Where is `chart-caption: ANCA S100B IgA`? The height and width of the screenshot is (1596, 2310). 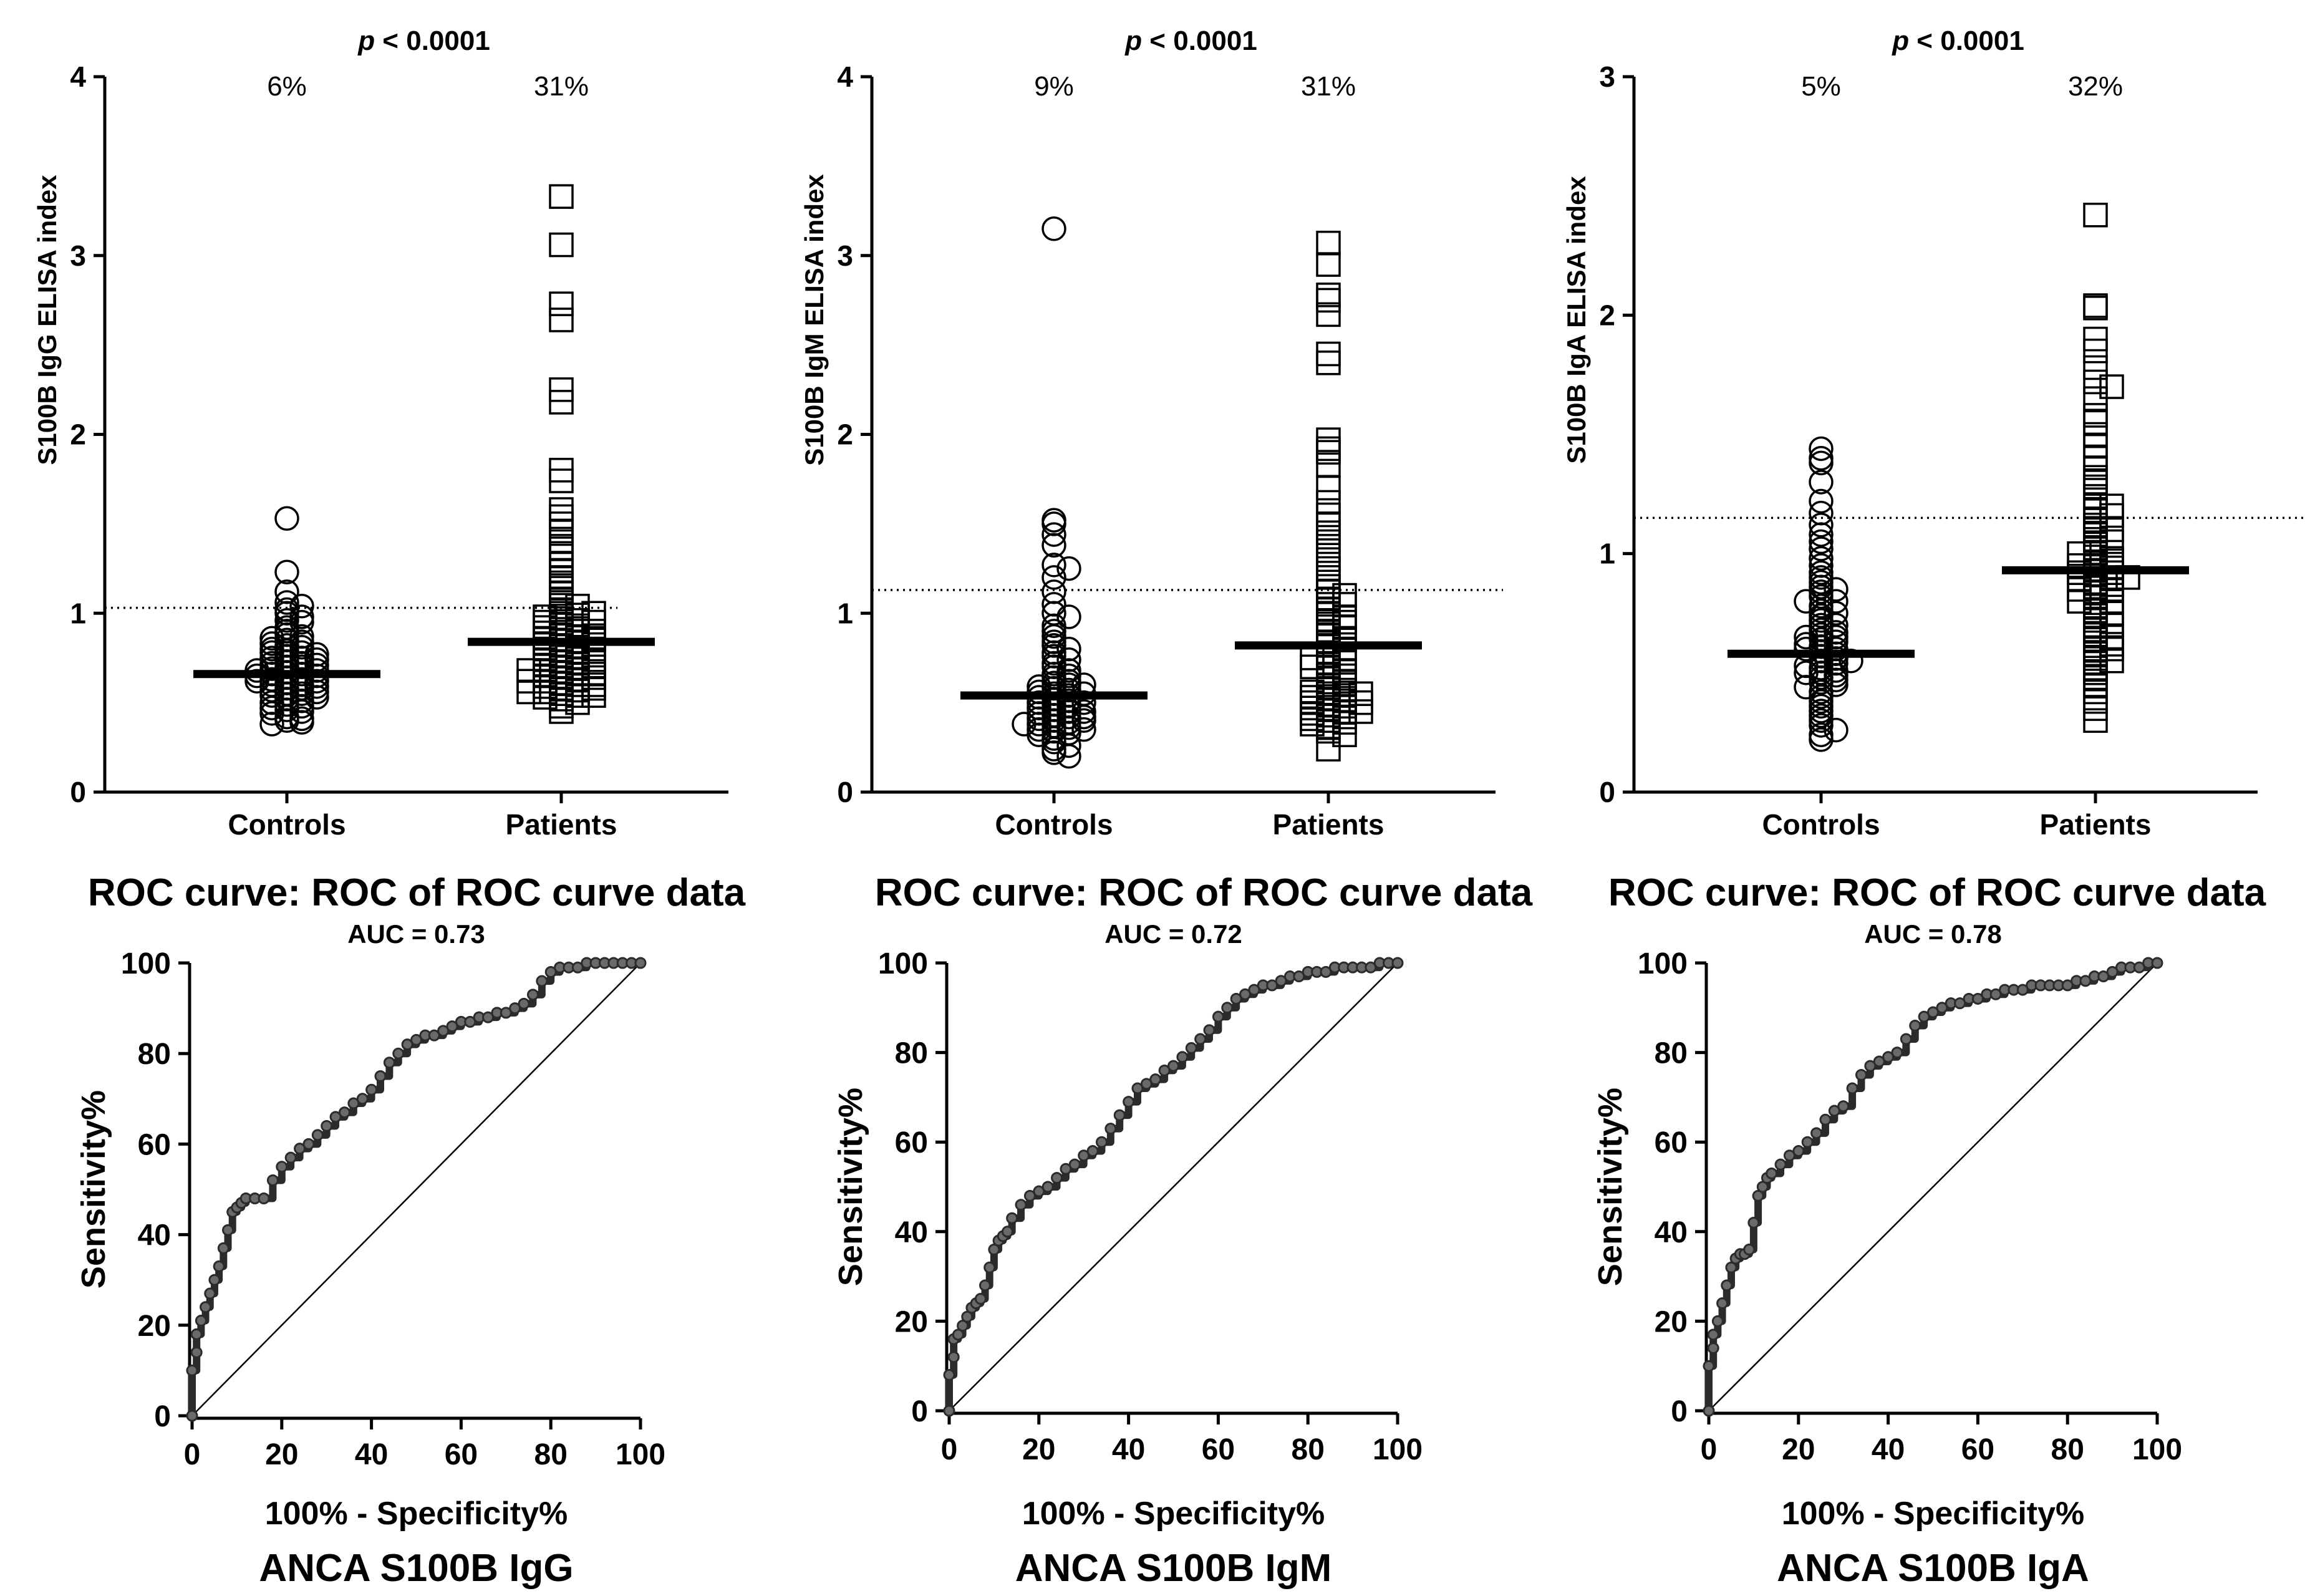 chart-caption: ANCA S100B IgA is located at coordinates (1933, 1568).